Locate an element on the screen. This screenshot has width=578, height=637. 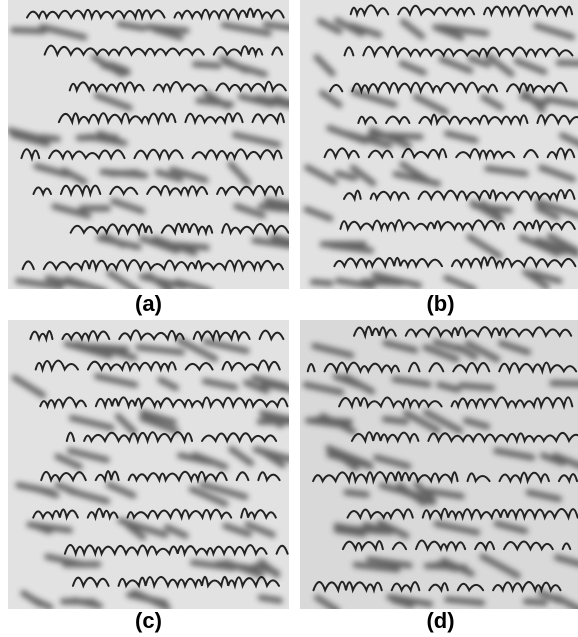
panel-caption: (b) is located at coordinates (440, 303).